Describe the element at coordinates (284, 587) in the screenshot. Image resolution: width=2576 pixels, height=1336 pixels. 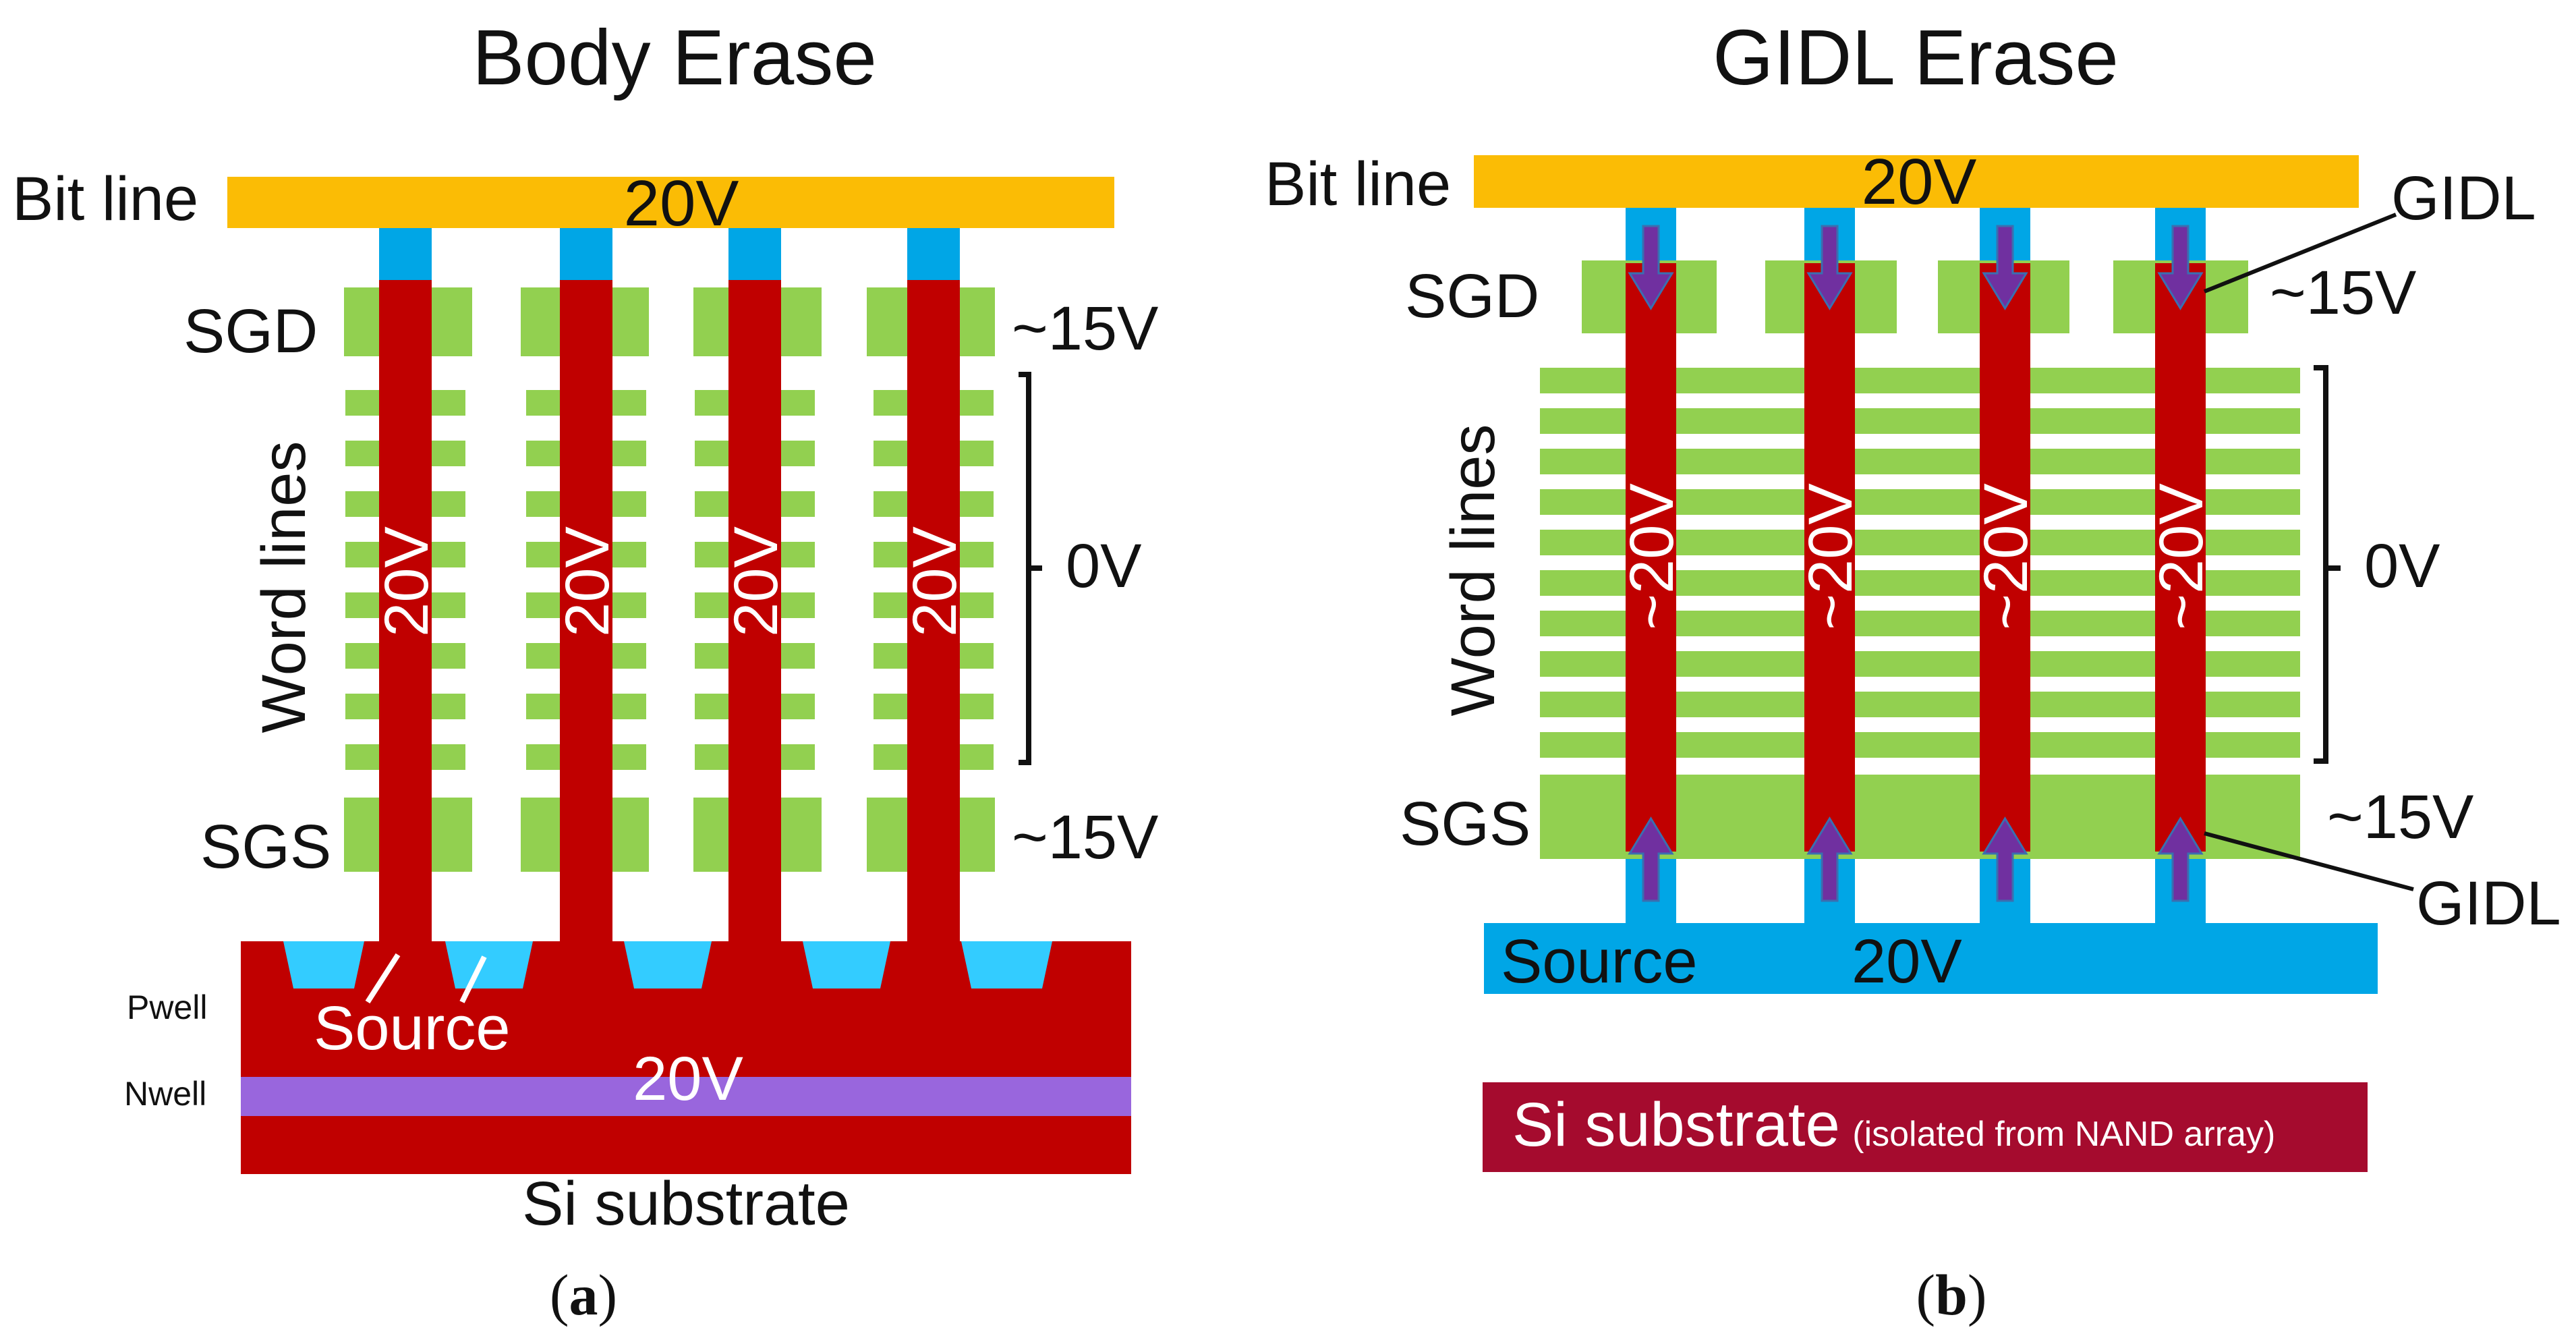
I see `word-lines-label-a: Word lines` at that location.